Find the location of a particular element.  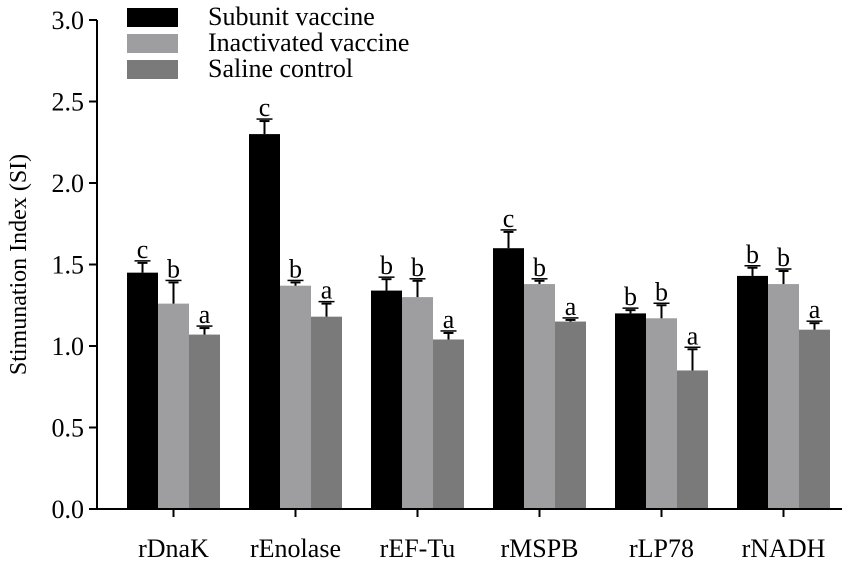

y-tick-label: 2.5 is located at coordinates (68, 102).